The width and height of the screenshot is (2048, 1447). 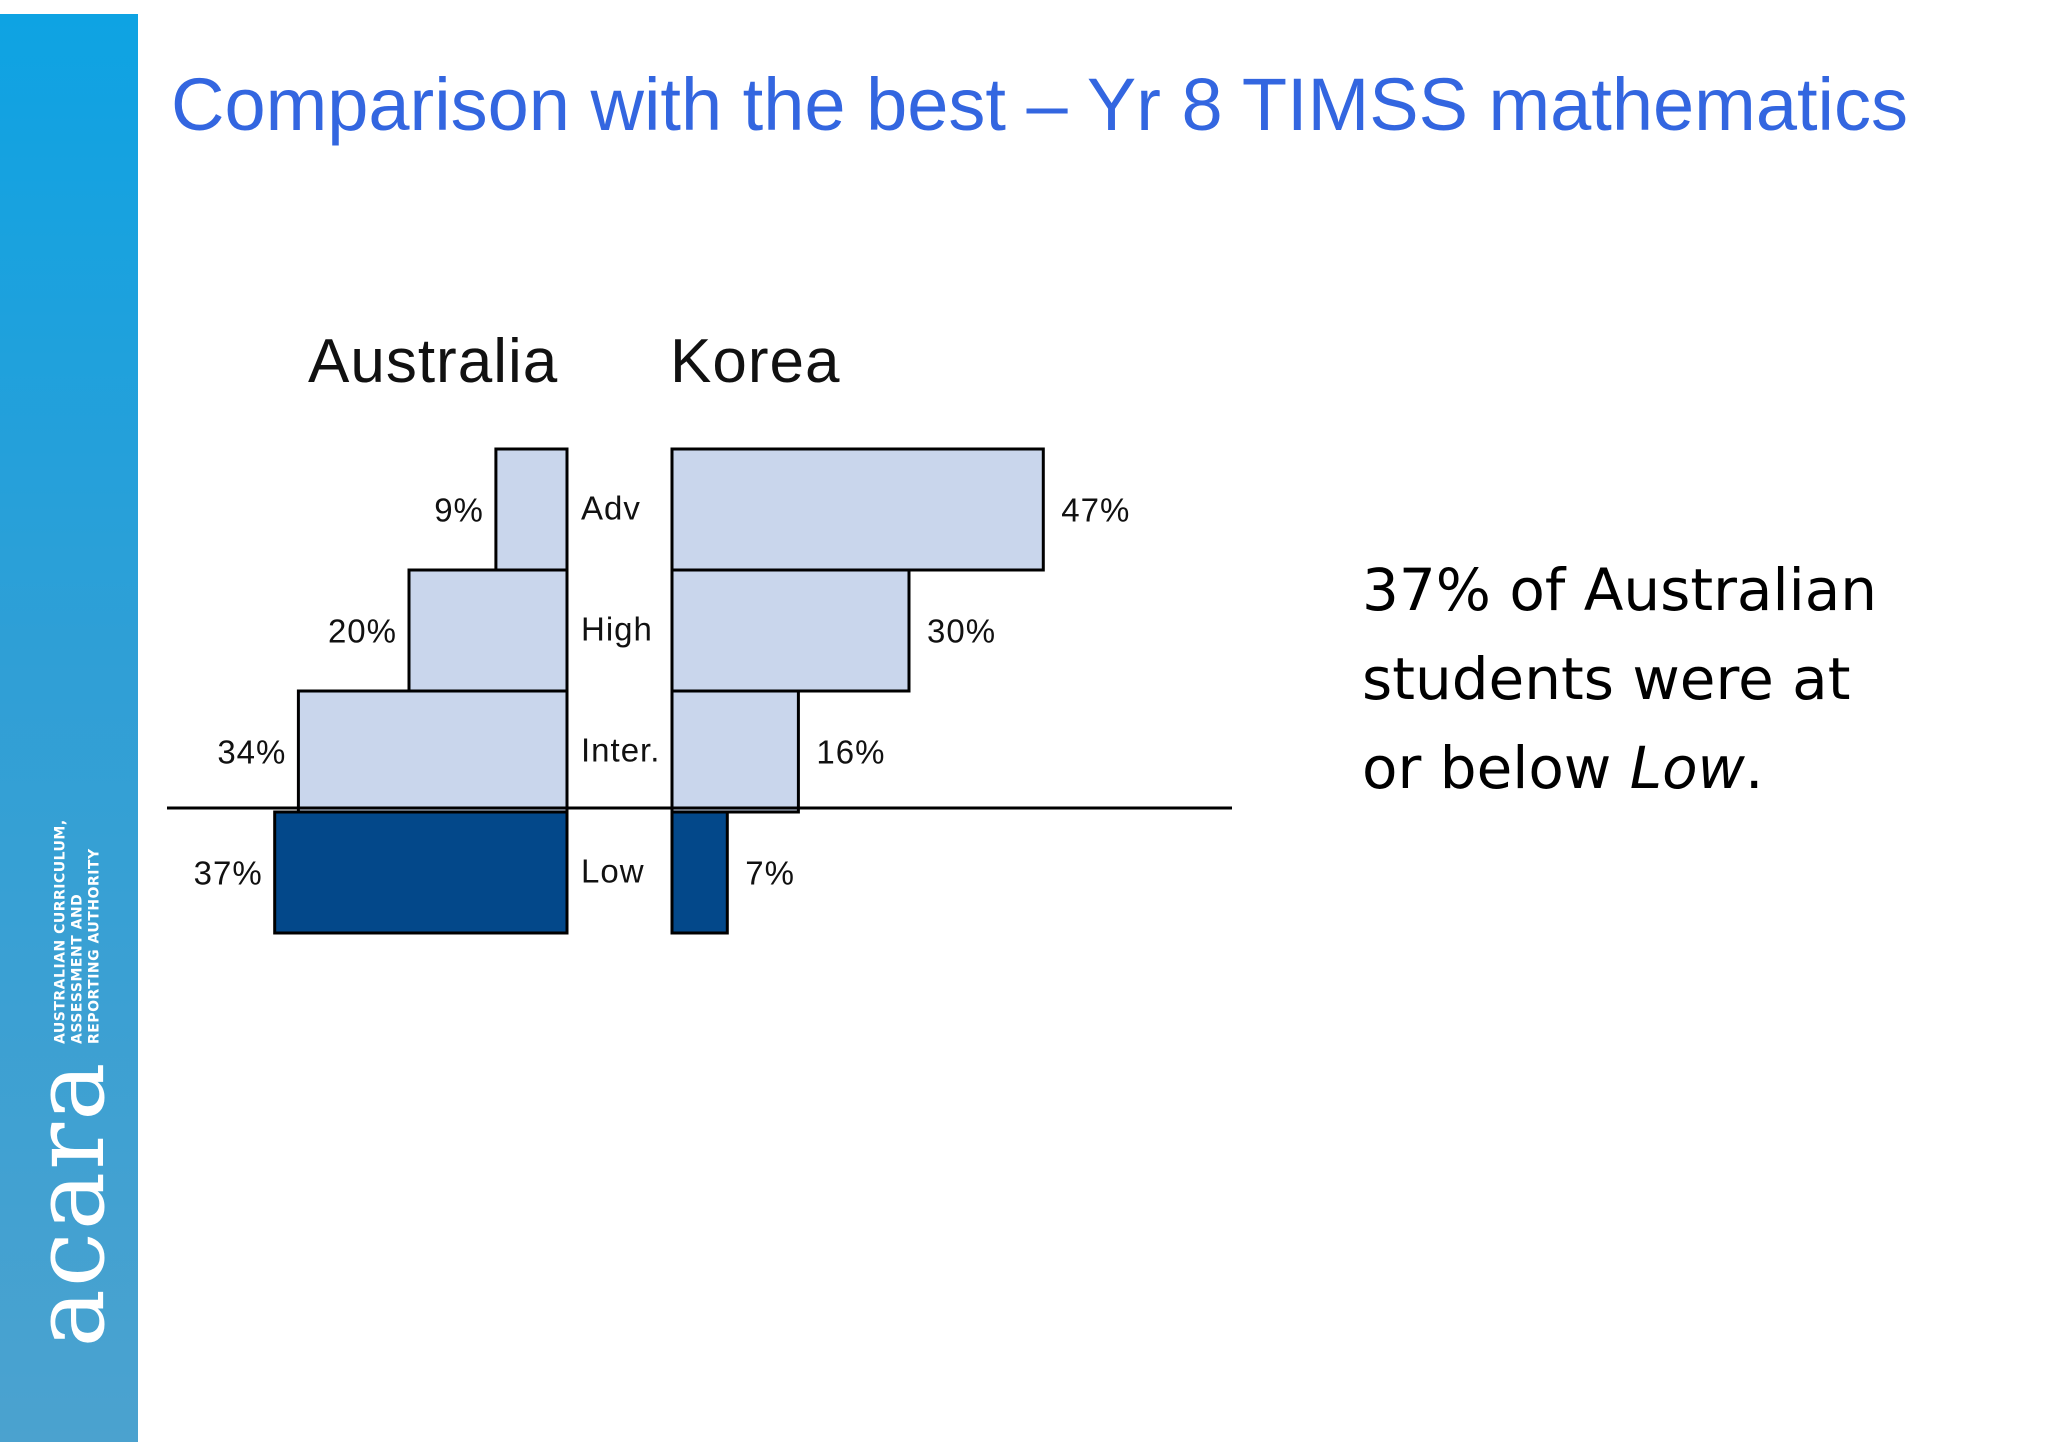 I want to click on data-label-australia: 9%, so click(x=459, y=510).